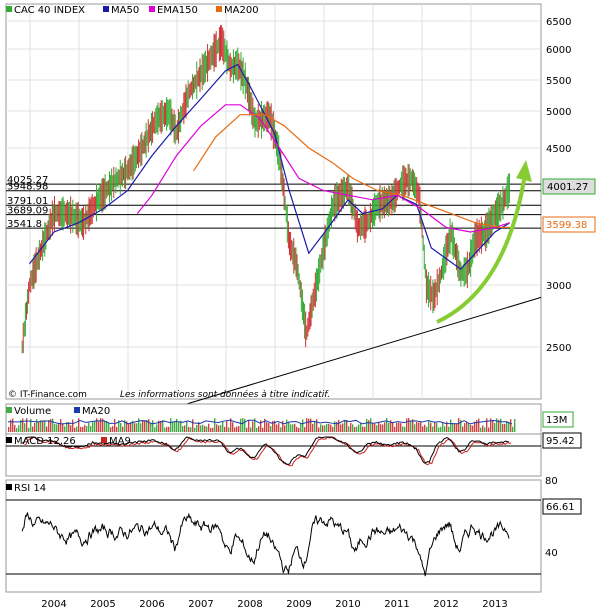 This screenshot has width=608, height=616. What do you see at coordinates (9, 440) in the screenshot?
I see `legend-swatch-macd` at bounding box center [9, 440].